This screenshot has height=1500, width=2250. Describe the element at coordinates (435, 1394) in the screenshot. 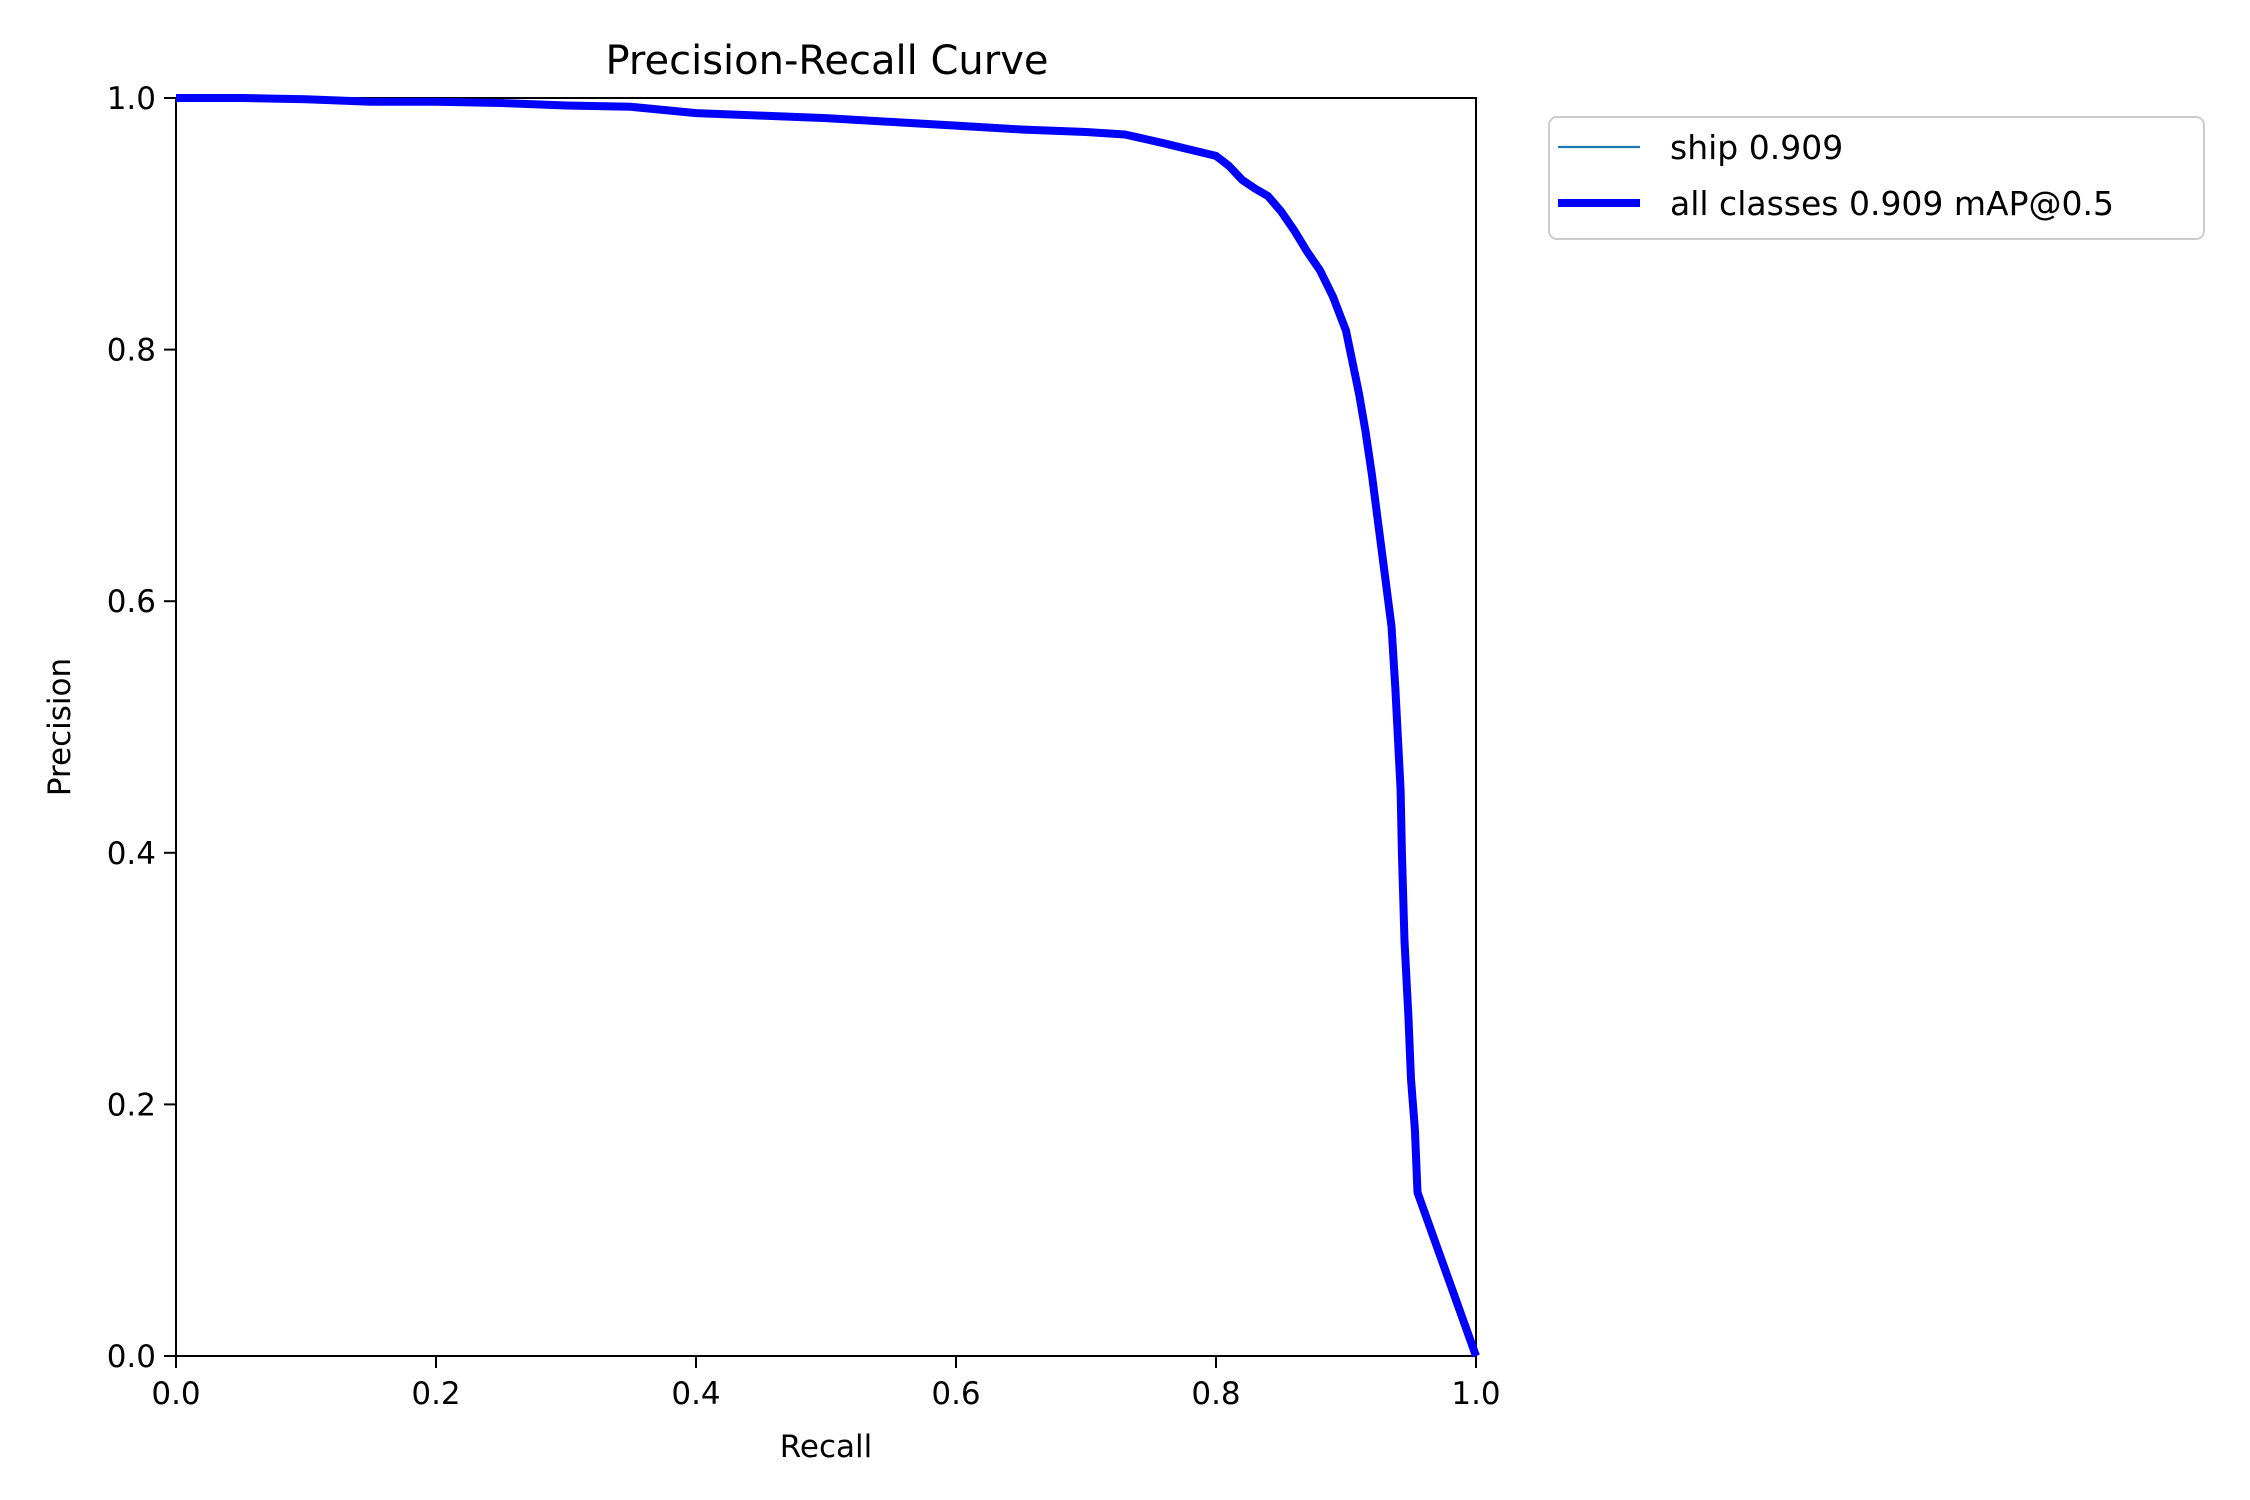

I see `x-tick-label: 0.2` at that location.